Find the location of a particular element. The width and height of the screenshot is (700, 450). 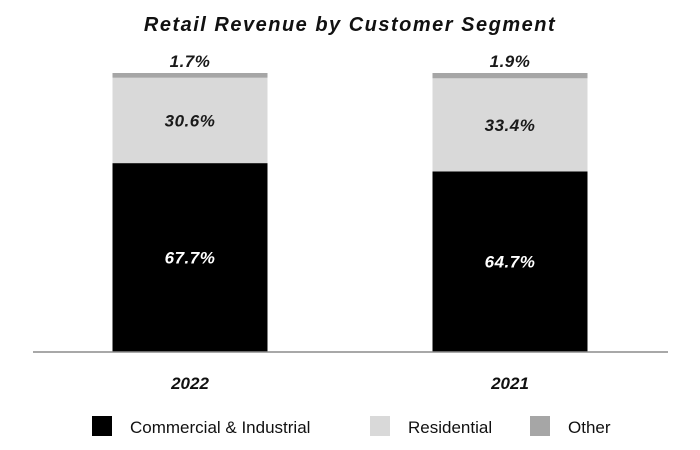

bar-2022-commercial-industrial is located at coordinates (190, 257).